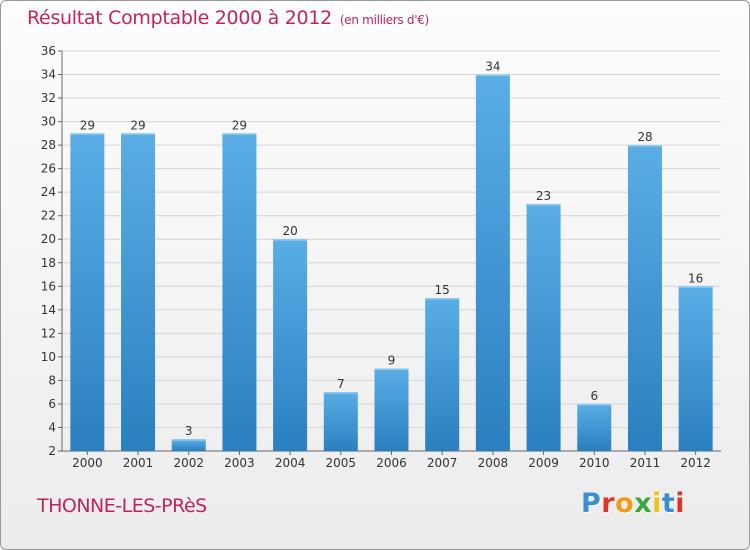  Describe the element at coordinates (341, 384) in the screenshot. I see `bar-value-label: 7` at that location.